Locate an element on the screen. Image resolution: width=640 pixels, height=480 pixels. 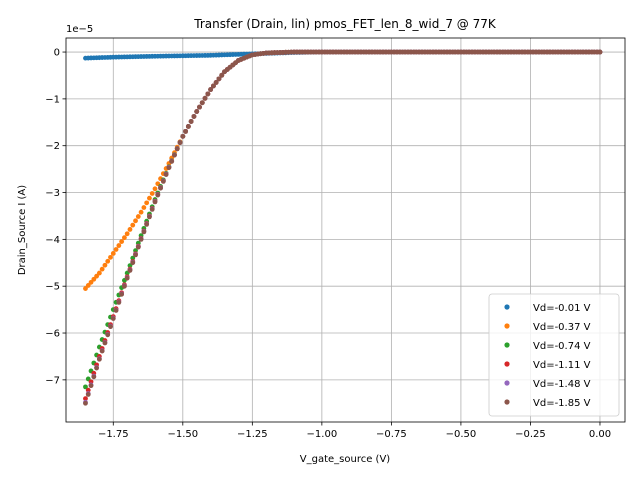
y-axis-ticks: 0 −1 −2 −3 −4 −5 −6 −7 is located at coordinates (55, 217).